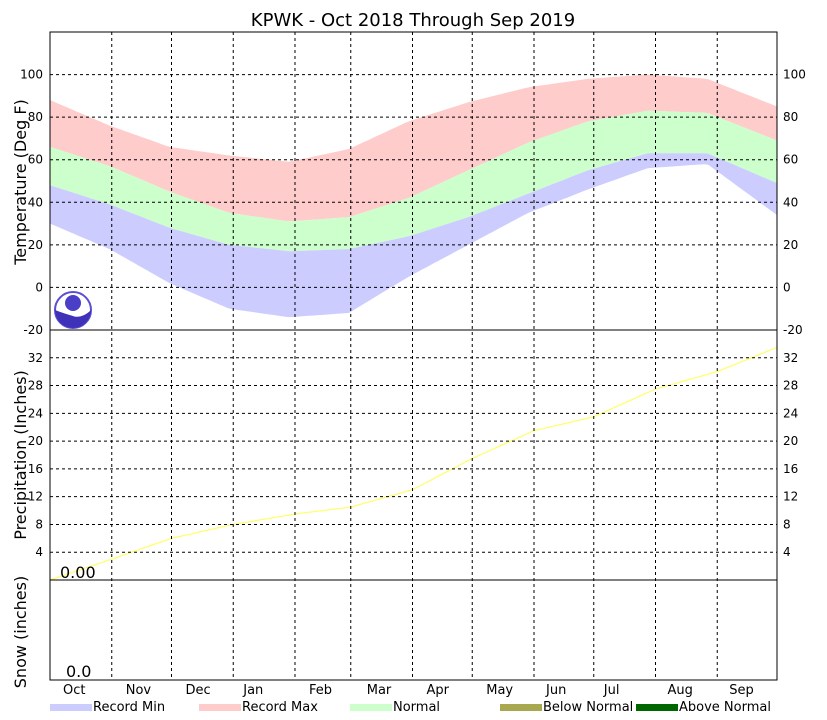  Describe the element at coordinates (39, 524) in the screenshot. I see `precip-tick-label-left: 8` at that location.